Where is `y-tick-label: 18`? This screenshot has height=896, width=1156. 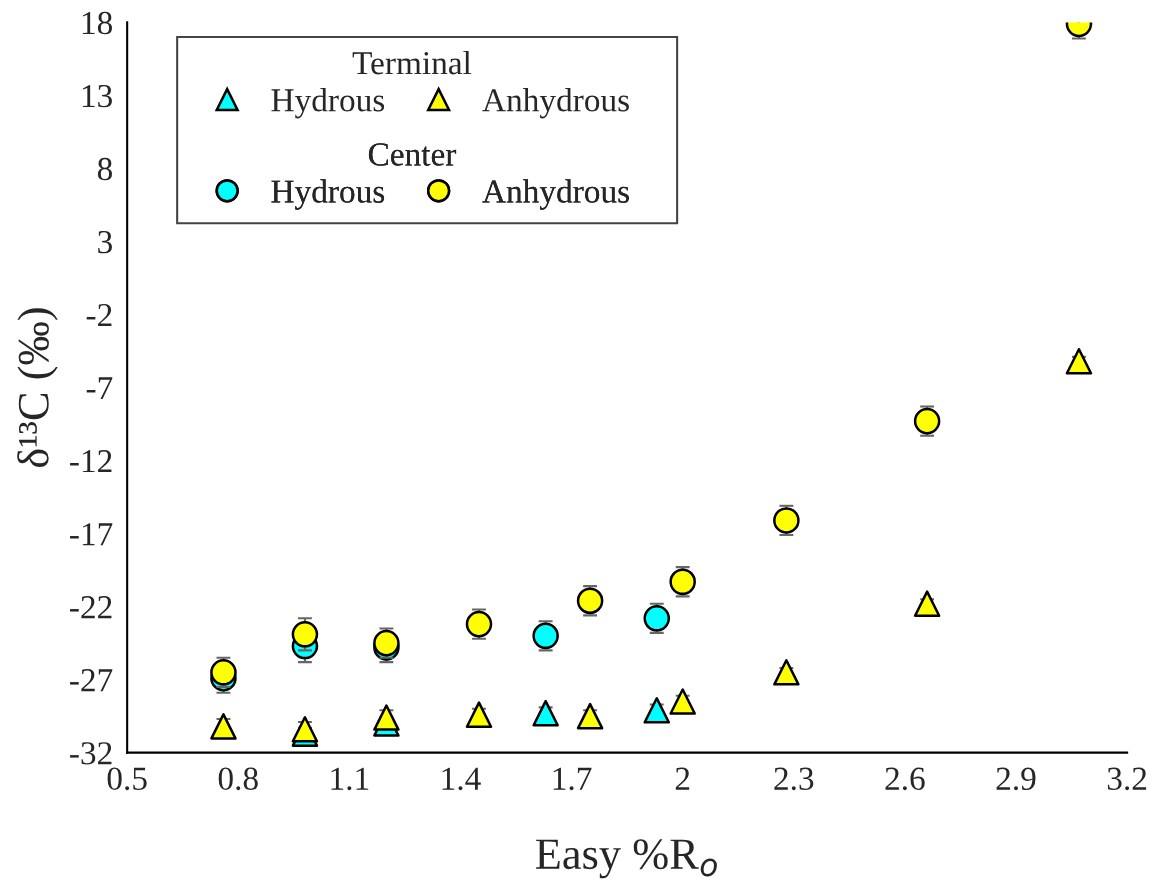
y-tick-label: 18 is located at coordinates (97, 23).